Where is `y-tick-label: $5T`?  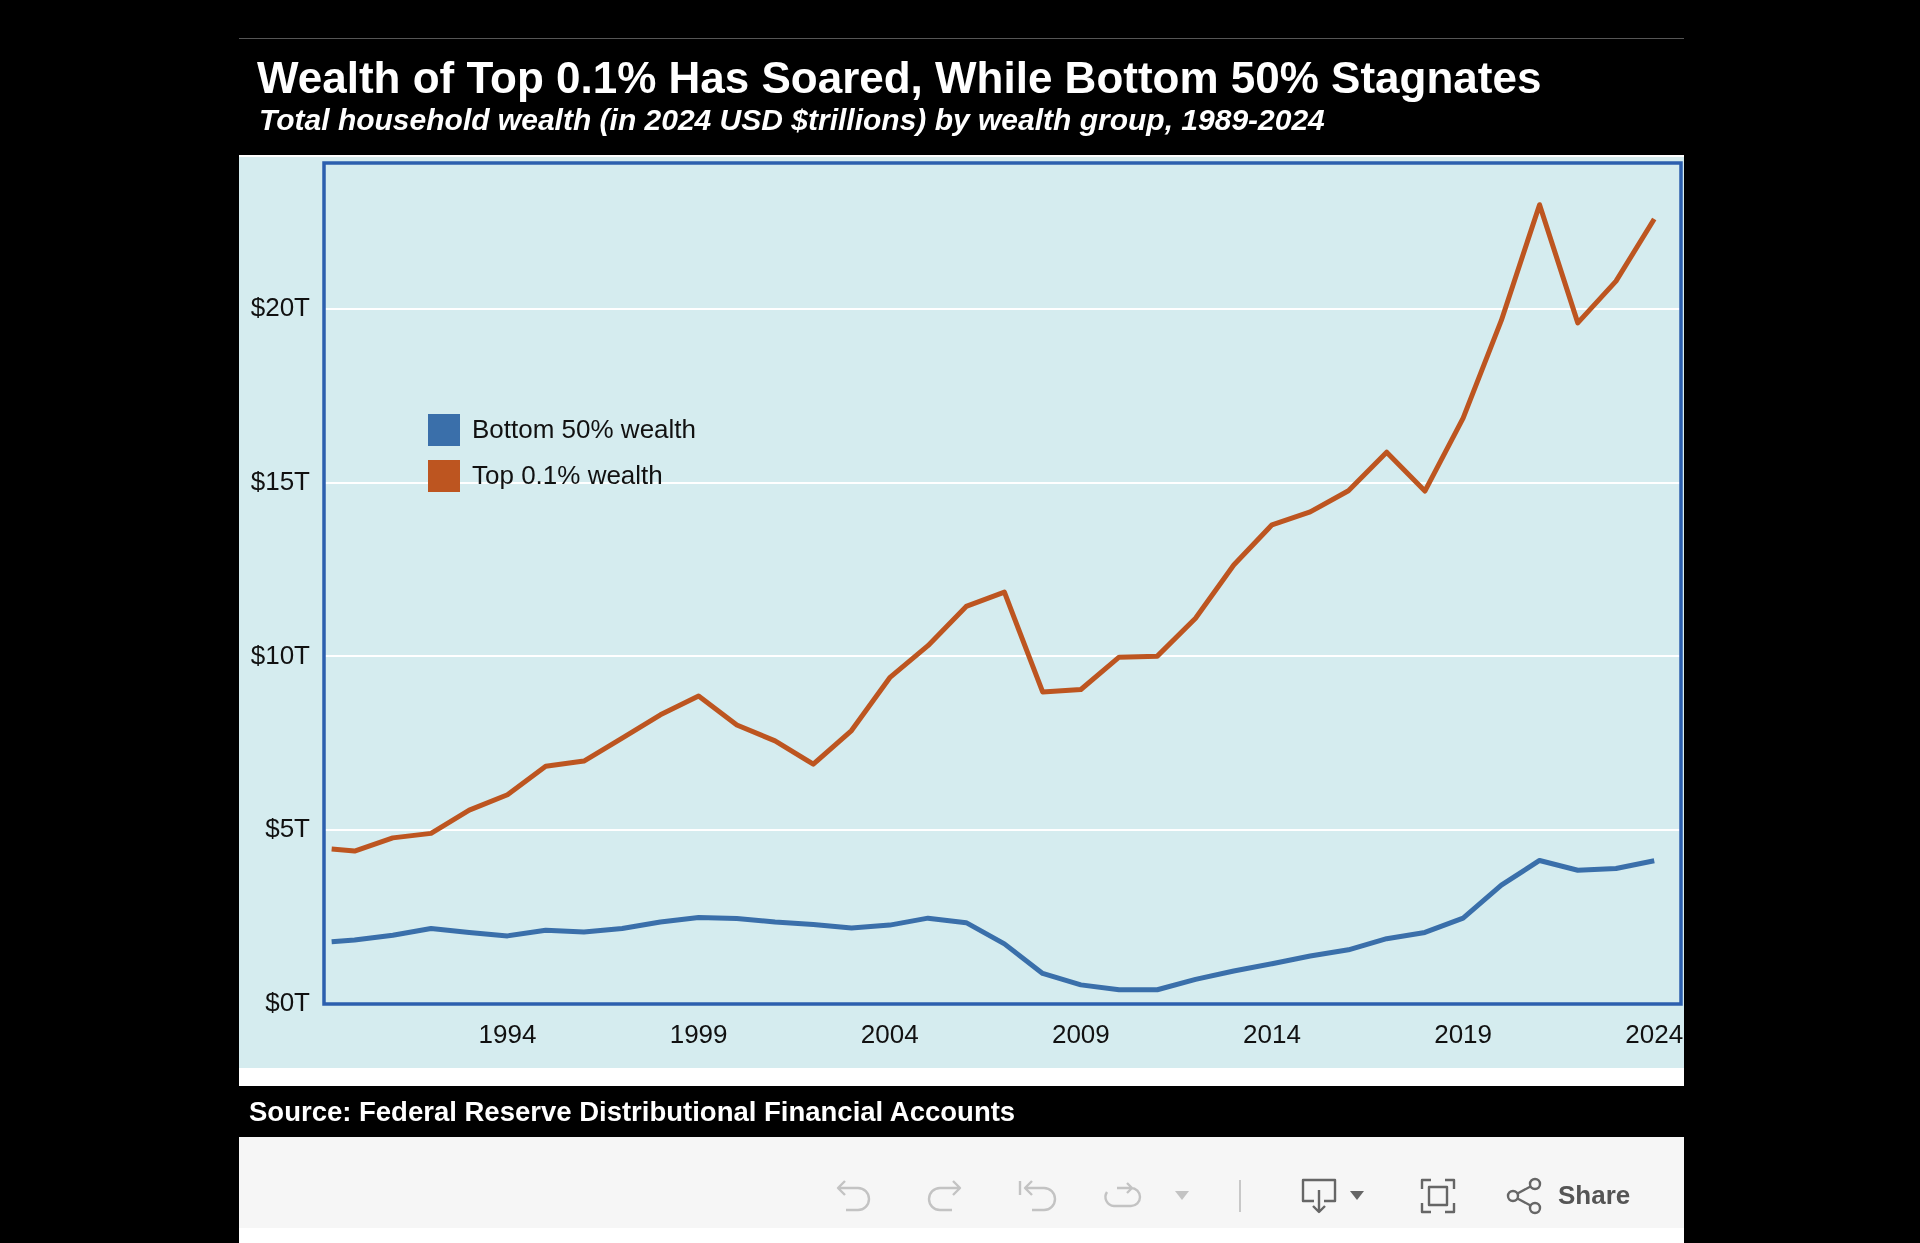 y-tick-label: $5T is located at coordinates (288, 828).